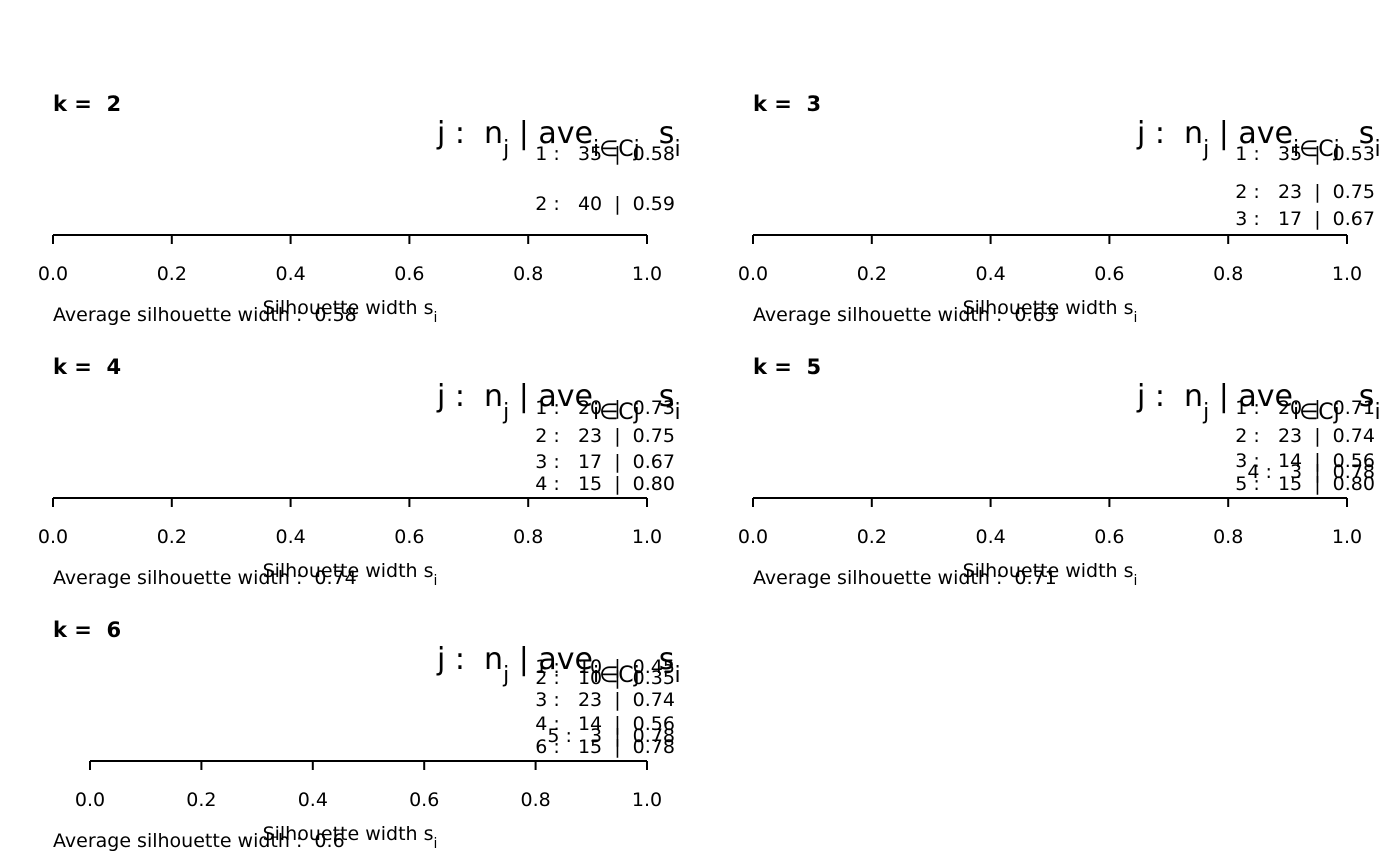 The width and height of the screenshot is (1400, 866). What do you see at coordinates (87, 104) in the screenshot?
I see `chart-title: k = 2` at bounding box center [87, 104].